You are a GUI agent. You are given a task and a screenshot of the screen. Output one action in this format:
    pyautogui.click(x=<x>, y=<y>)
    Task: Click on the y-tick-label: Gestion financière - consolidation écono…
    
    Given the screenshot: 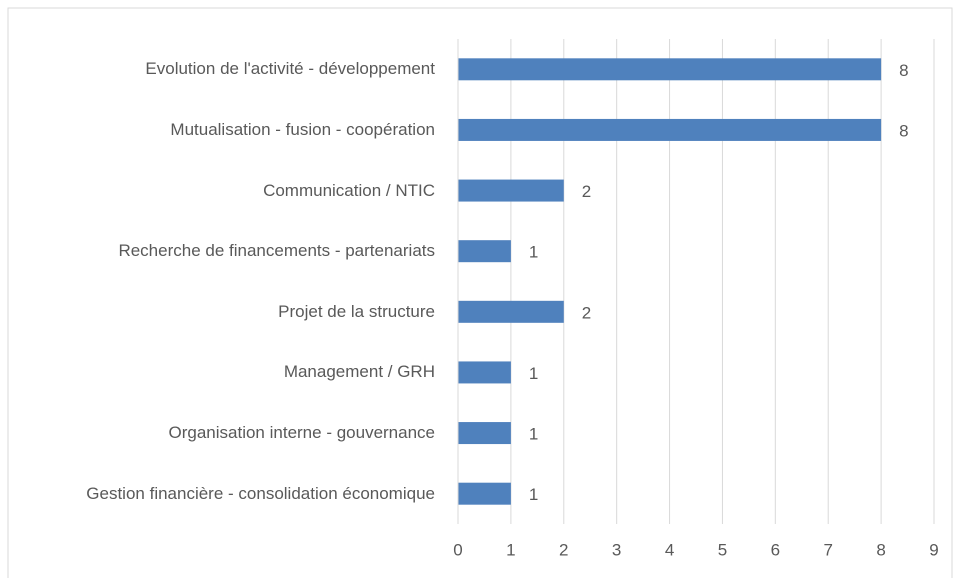 What is the action you would take?
    pyautogui.click(x=260, y=493)
    